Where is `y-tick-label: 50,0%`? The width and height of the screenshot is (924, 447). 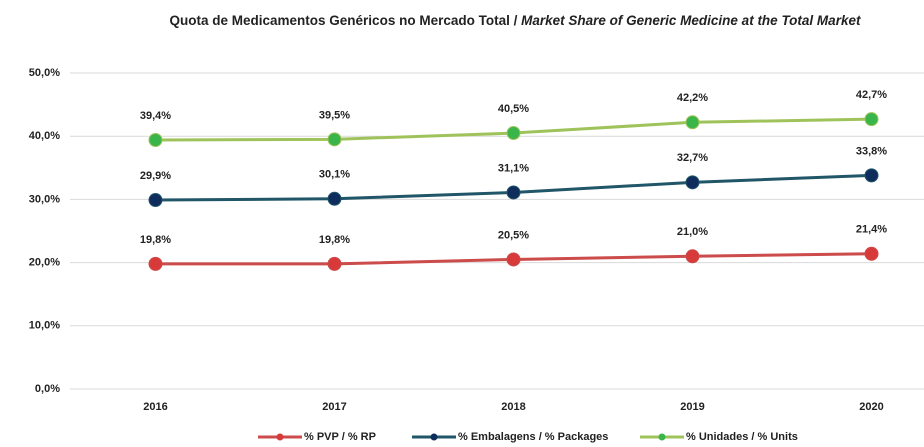 y-tick-label: 50,0% is located at coordinates (44, 73).